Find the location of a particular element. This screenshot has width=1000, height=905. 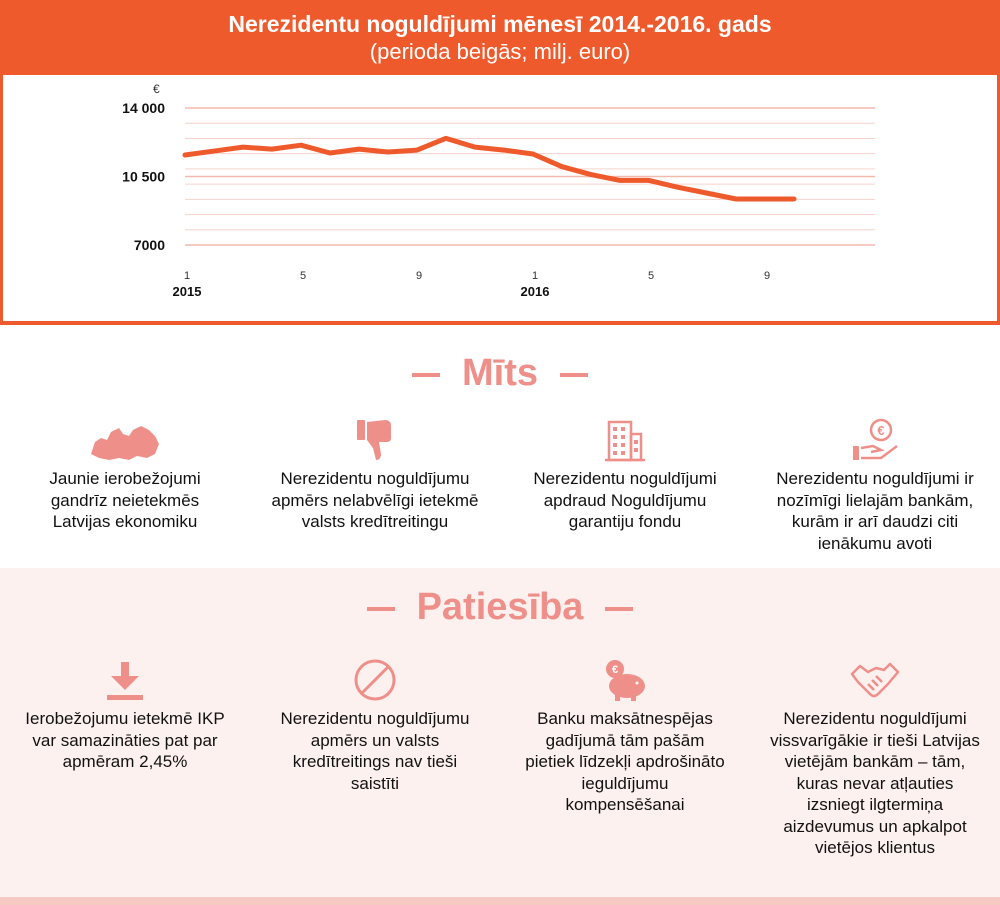

latvia-map-icon is located at coordinates (125, 437).